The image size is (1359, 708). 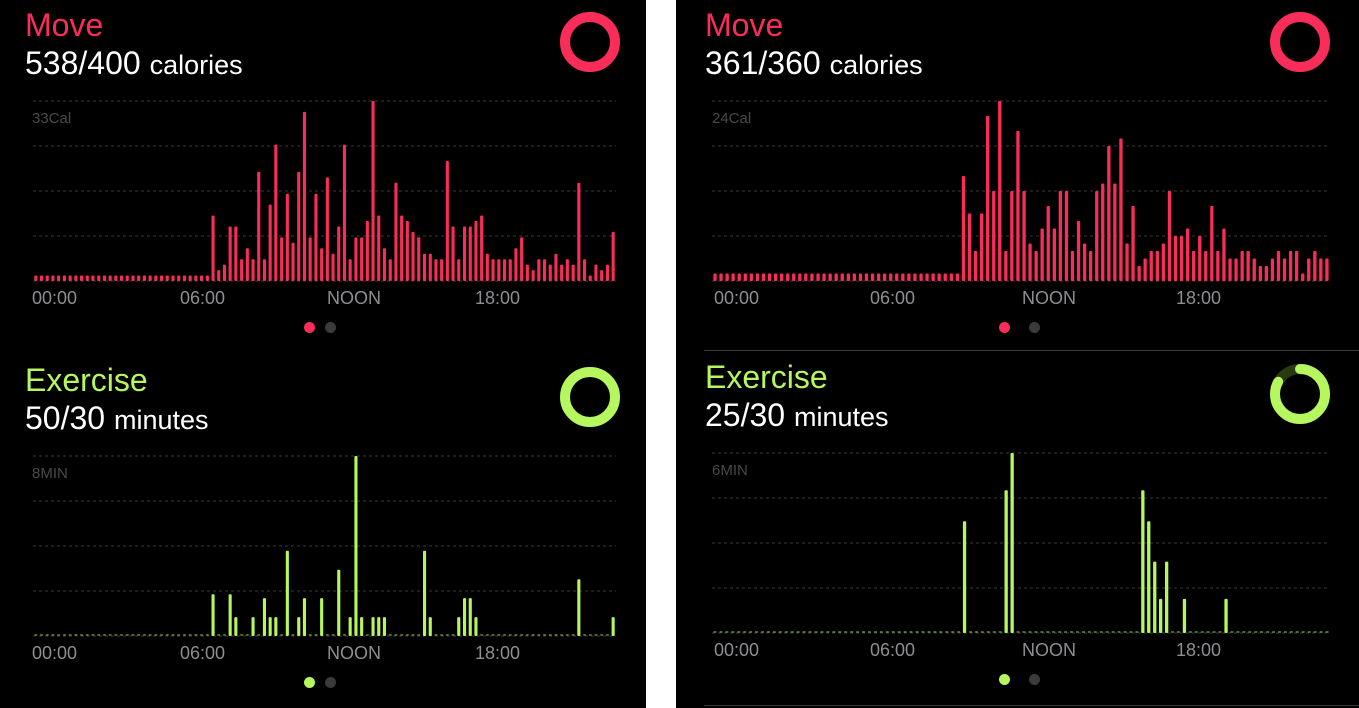 I want to click on arrow-right-icon, so click(x=589, y=42).